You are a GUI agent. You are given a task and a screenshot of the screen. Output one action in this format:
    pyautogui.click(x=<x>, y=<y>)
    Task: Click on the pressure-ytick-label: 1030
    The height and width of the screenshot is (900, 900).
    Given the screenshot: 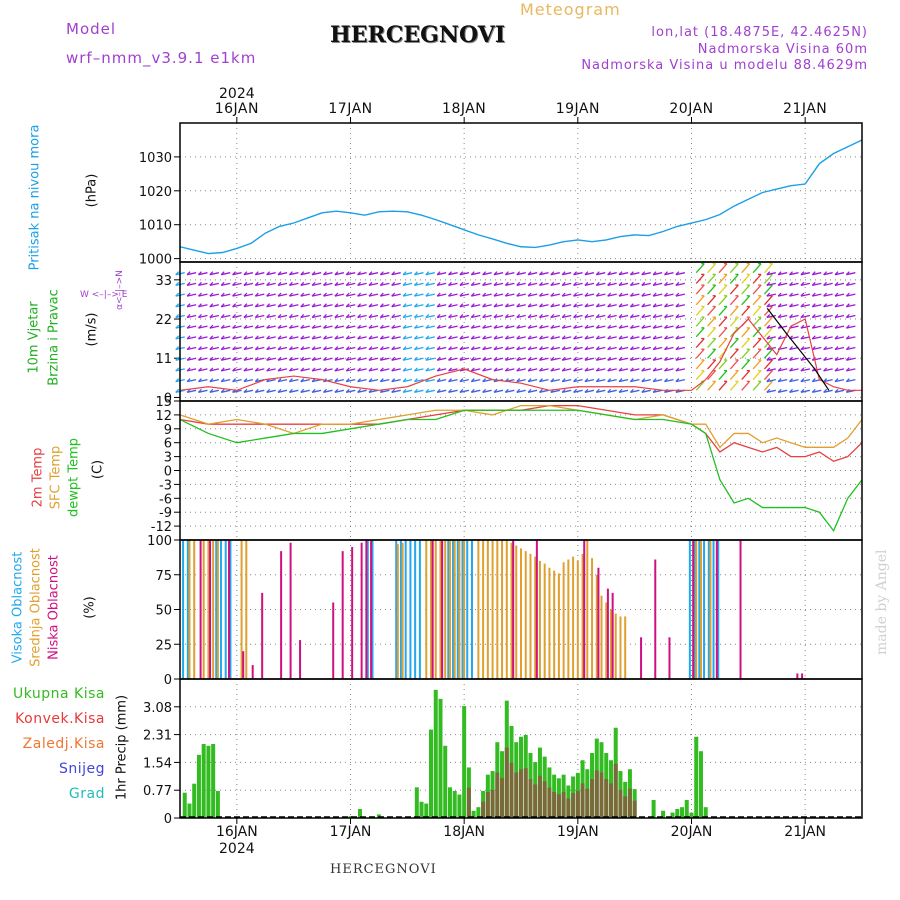 What is the action you would take?
    pyautogui.click(x=155, y=158)
    